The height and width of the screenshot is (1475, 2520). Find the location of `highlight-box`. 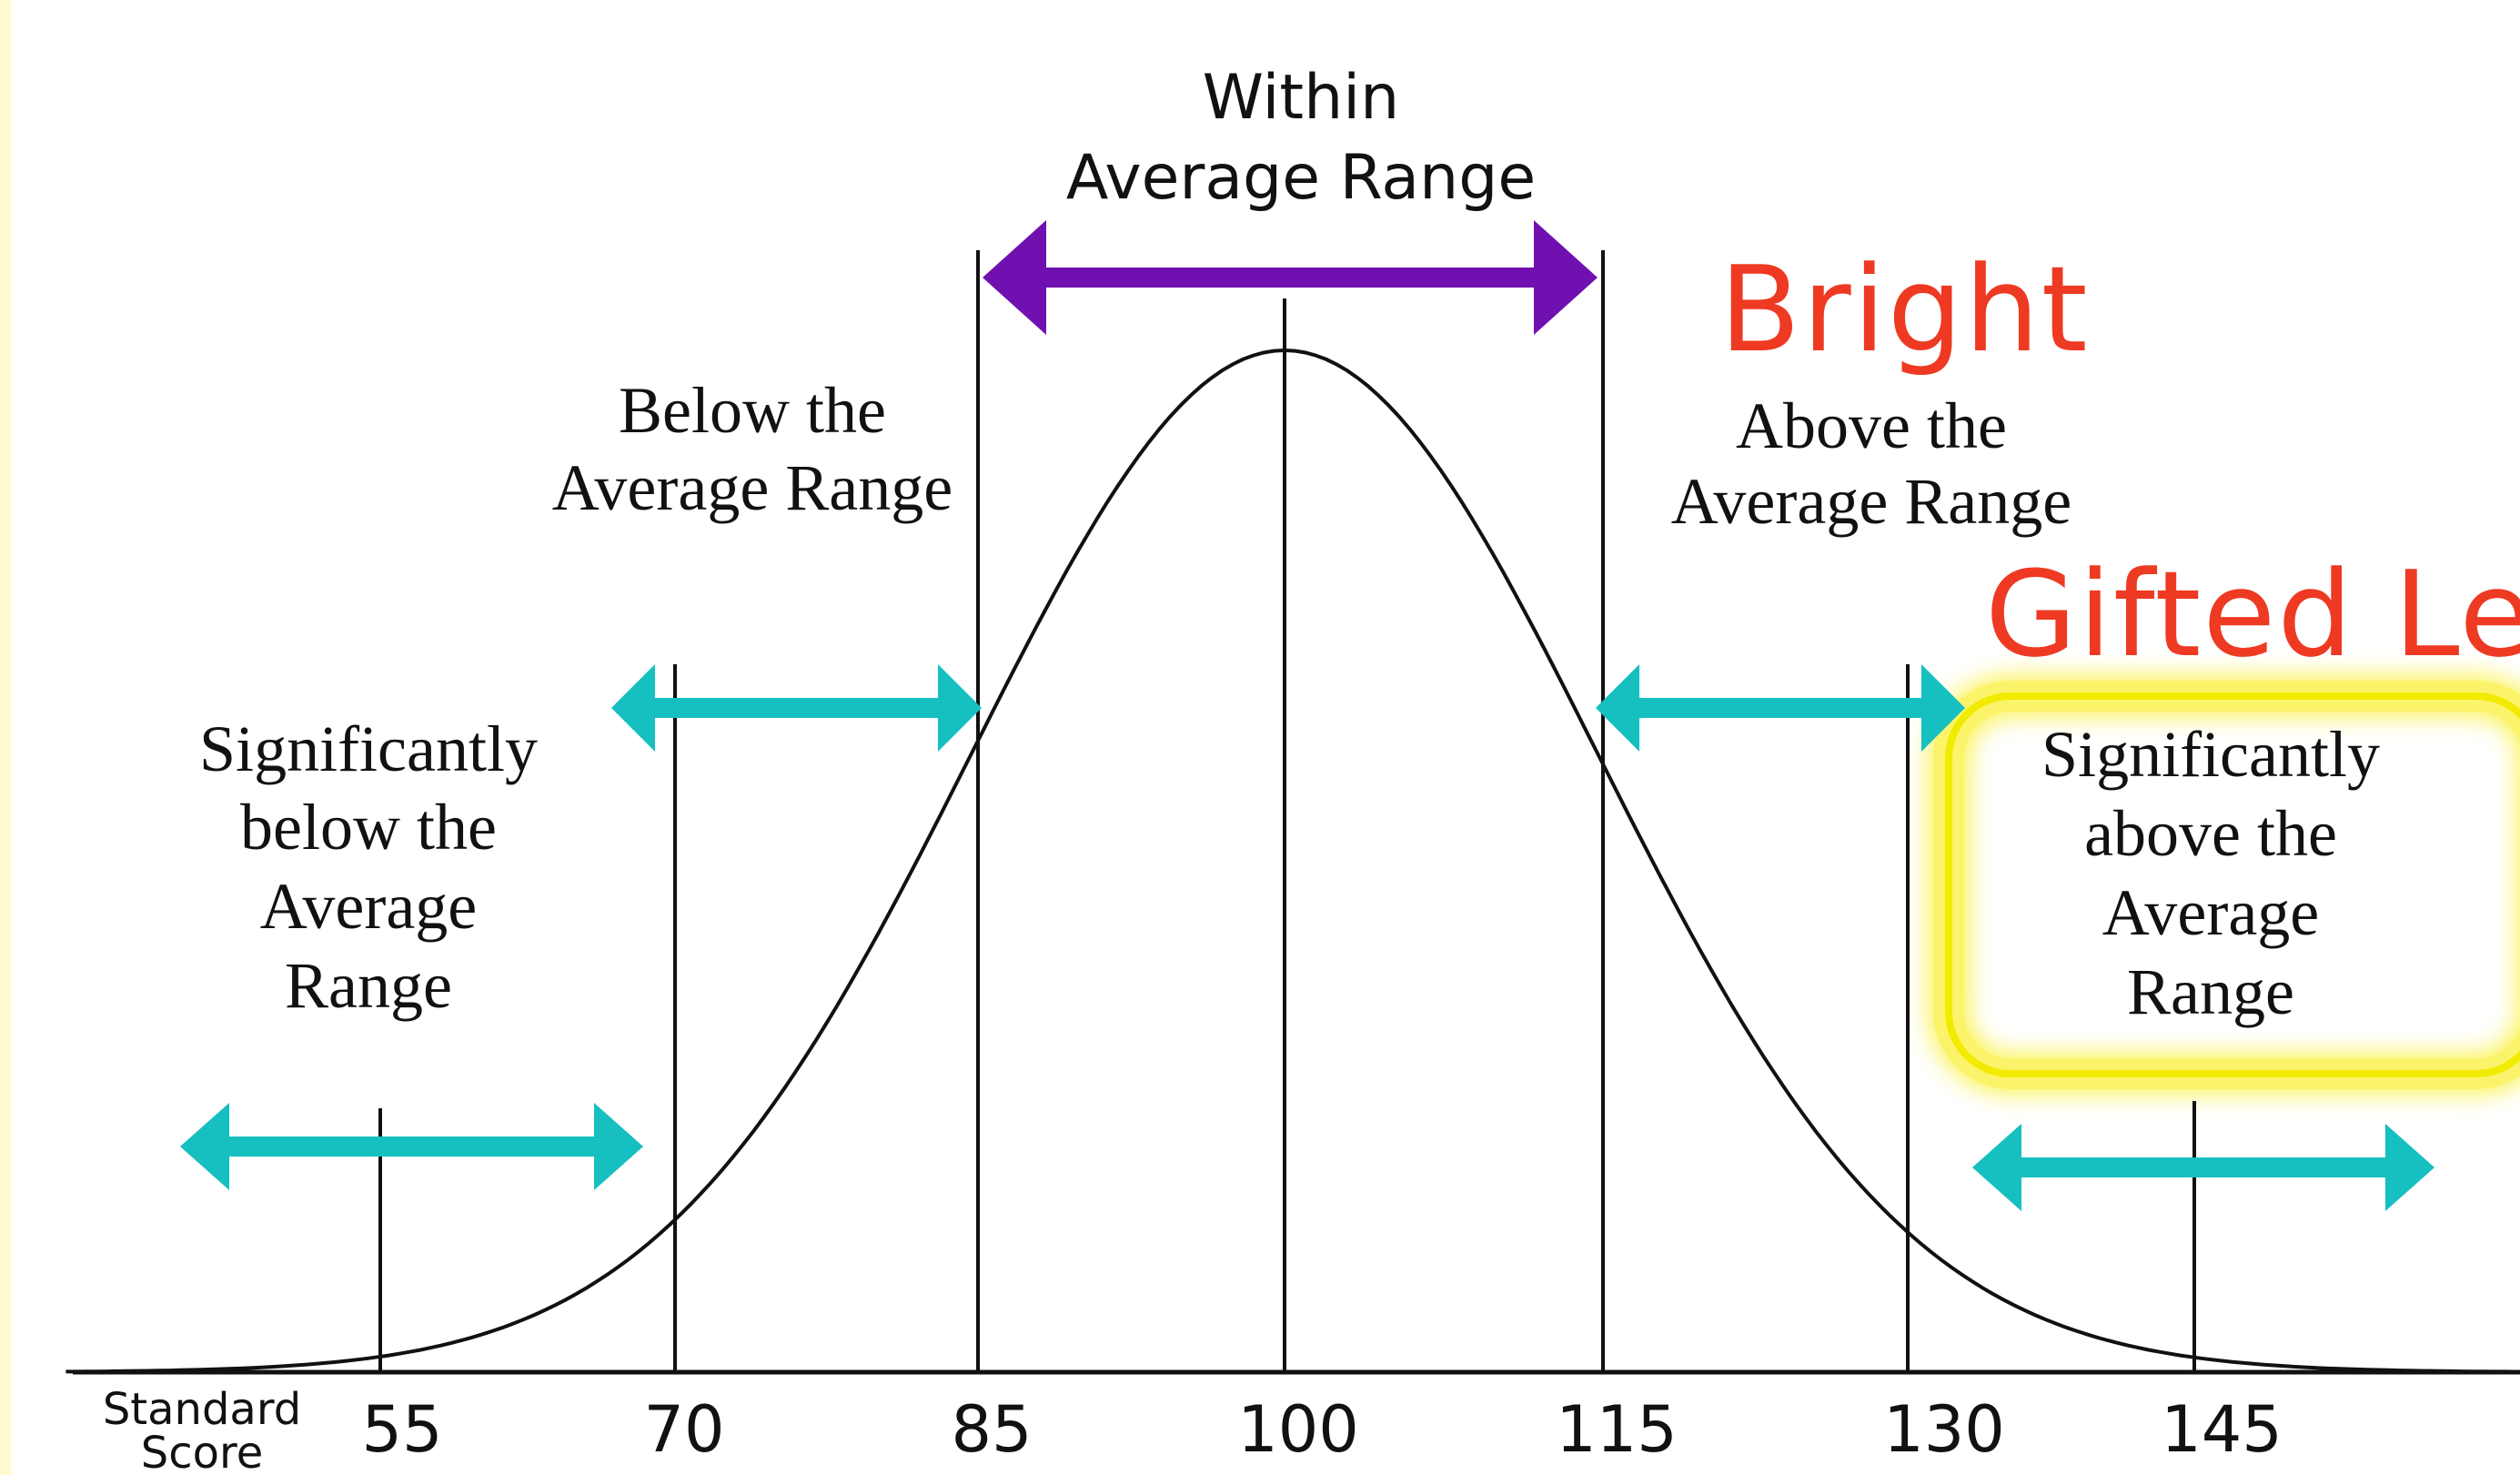

highlight-box is located at coordinates (2233, 885).